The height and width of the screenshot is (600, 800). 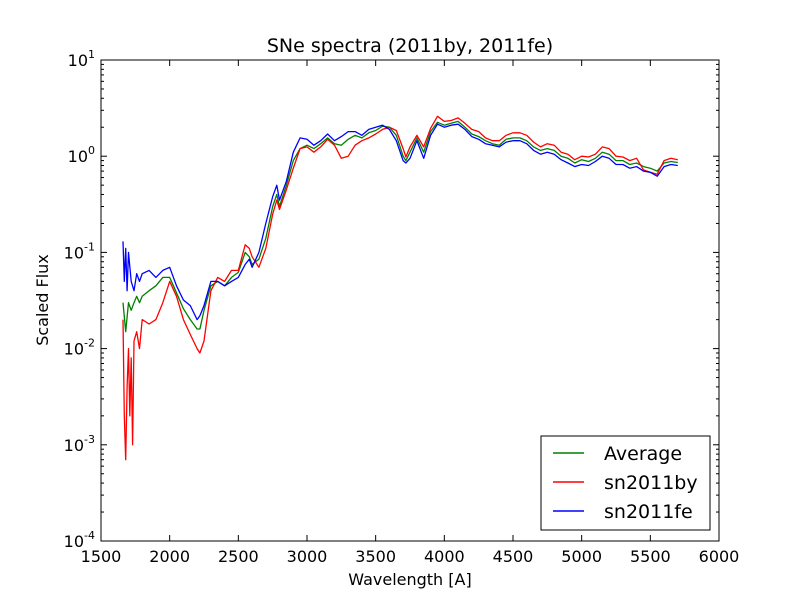 I want to click on x-tick-label: 3000, so click(x=307, y=556).